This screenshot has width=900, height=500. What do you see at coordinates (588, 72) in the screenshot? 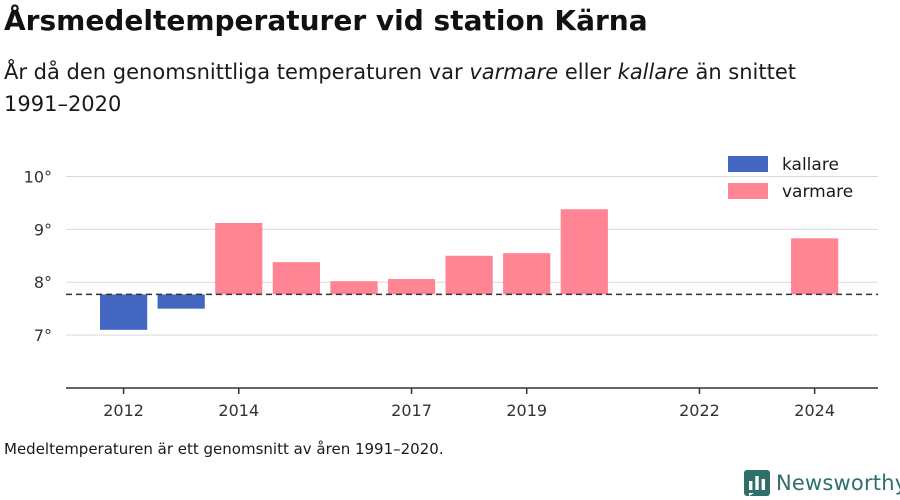
I see `subtitle-part2: eller` at bounding box center [588, 72].